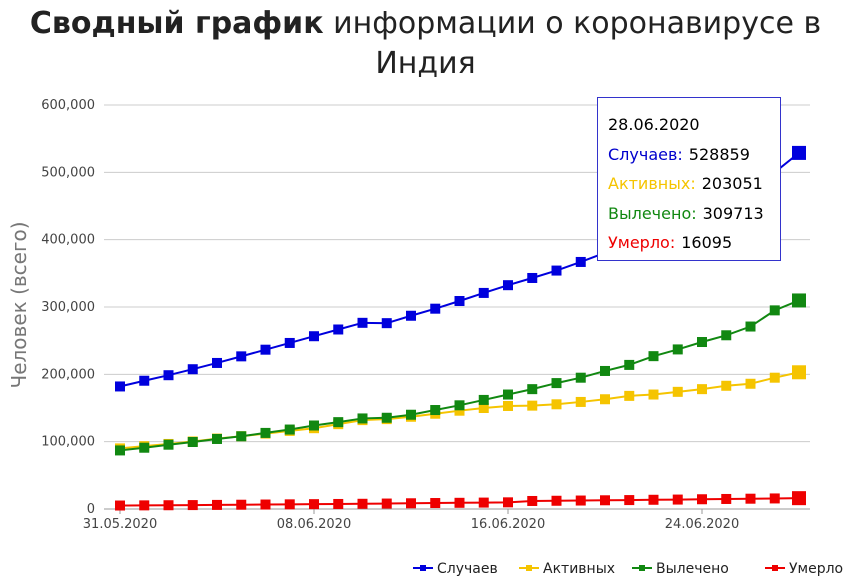  What do you see at coordinates (645, 154) in the screenshot?
I see `tooltip-cases-label: Случаев:` at bounding box center [645, 154].